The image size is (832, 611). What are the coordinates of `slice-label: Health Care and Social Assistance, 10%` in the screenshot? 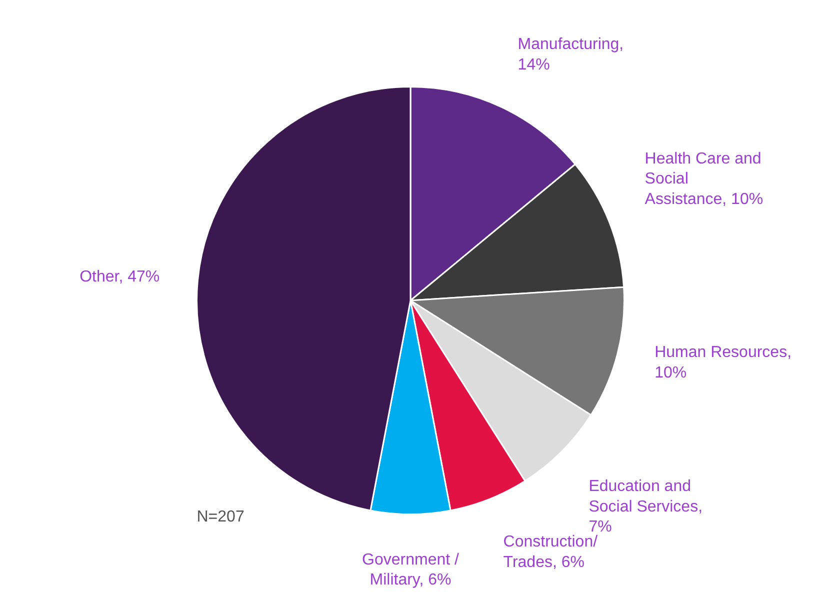 It's located at (704, 179).